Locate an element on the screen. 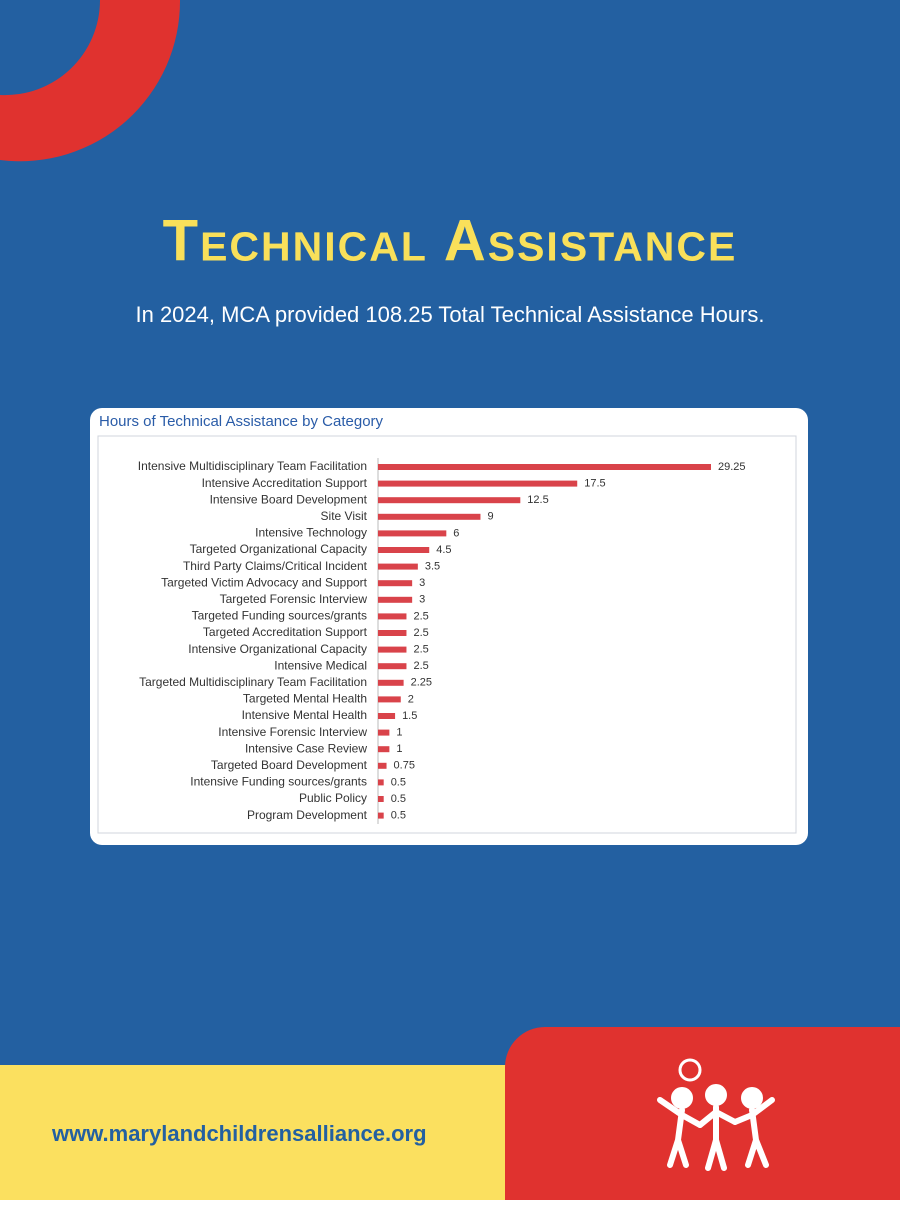  category-label: Targeted Accreditation Support is located at coordinates (285, 632).